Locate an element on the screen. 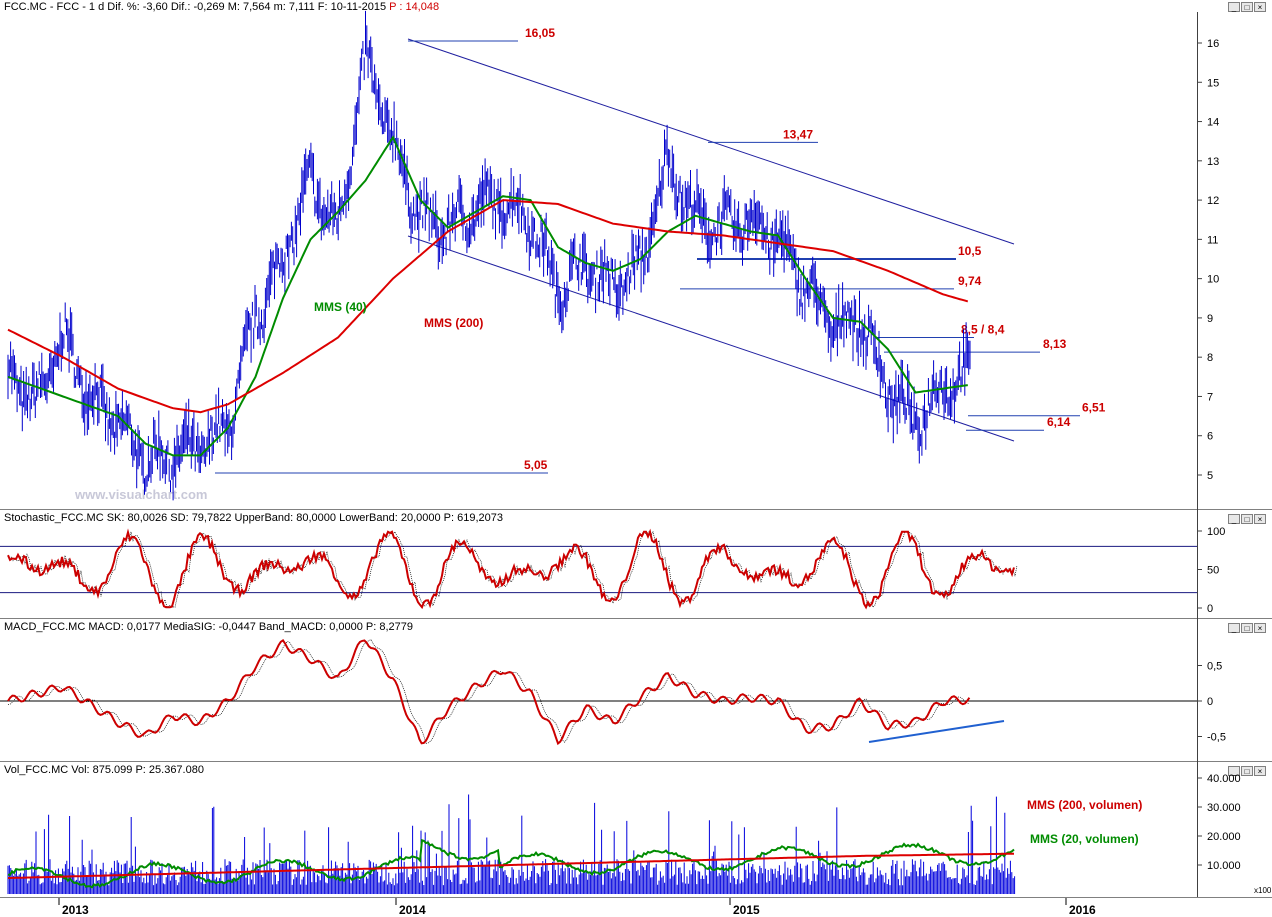 The image size is (1272, 917). price-y-axis: 5 6 7 8 9 10 11 12 13 14 15 16 is located at coordinates (1208, 260).